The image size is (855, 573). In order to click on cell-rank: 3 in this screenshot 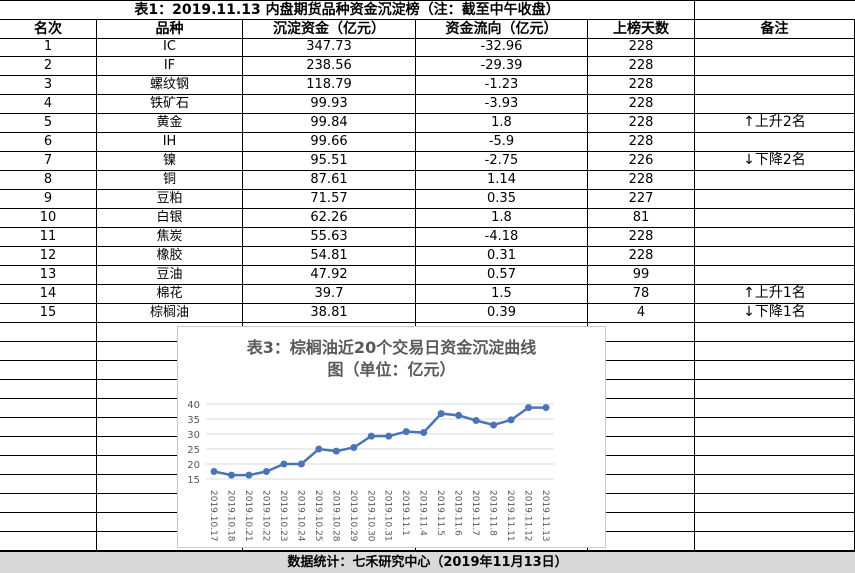, I will do `click(48, 85)`.